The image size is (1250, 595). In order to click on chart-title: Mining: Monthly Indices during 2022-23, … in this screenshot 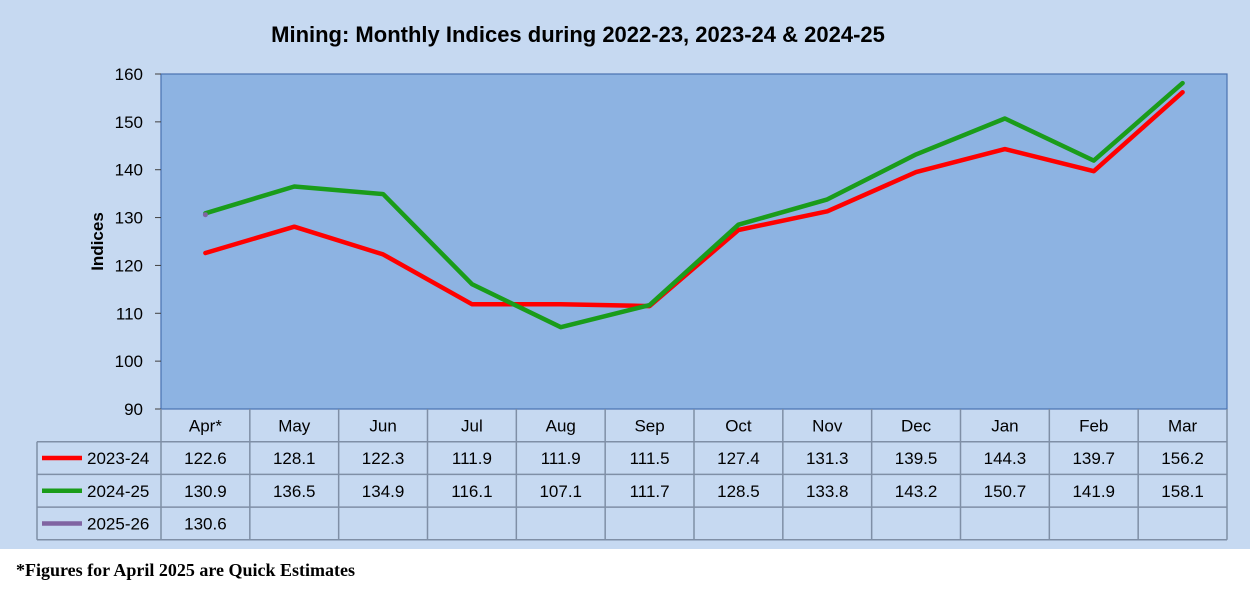, I will do `click(578, 34)`.